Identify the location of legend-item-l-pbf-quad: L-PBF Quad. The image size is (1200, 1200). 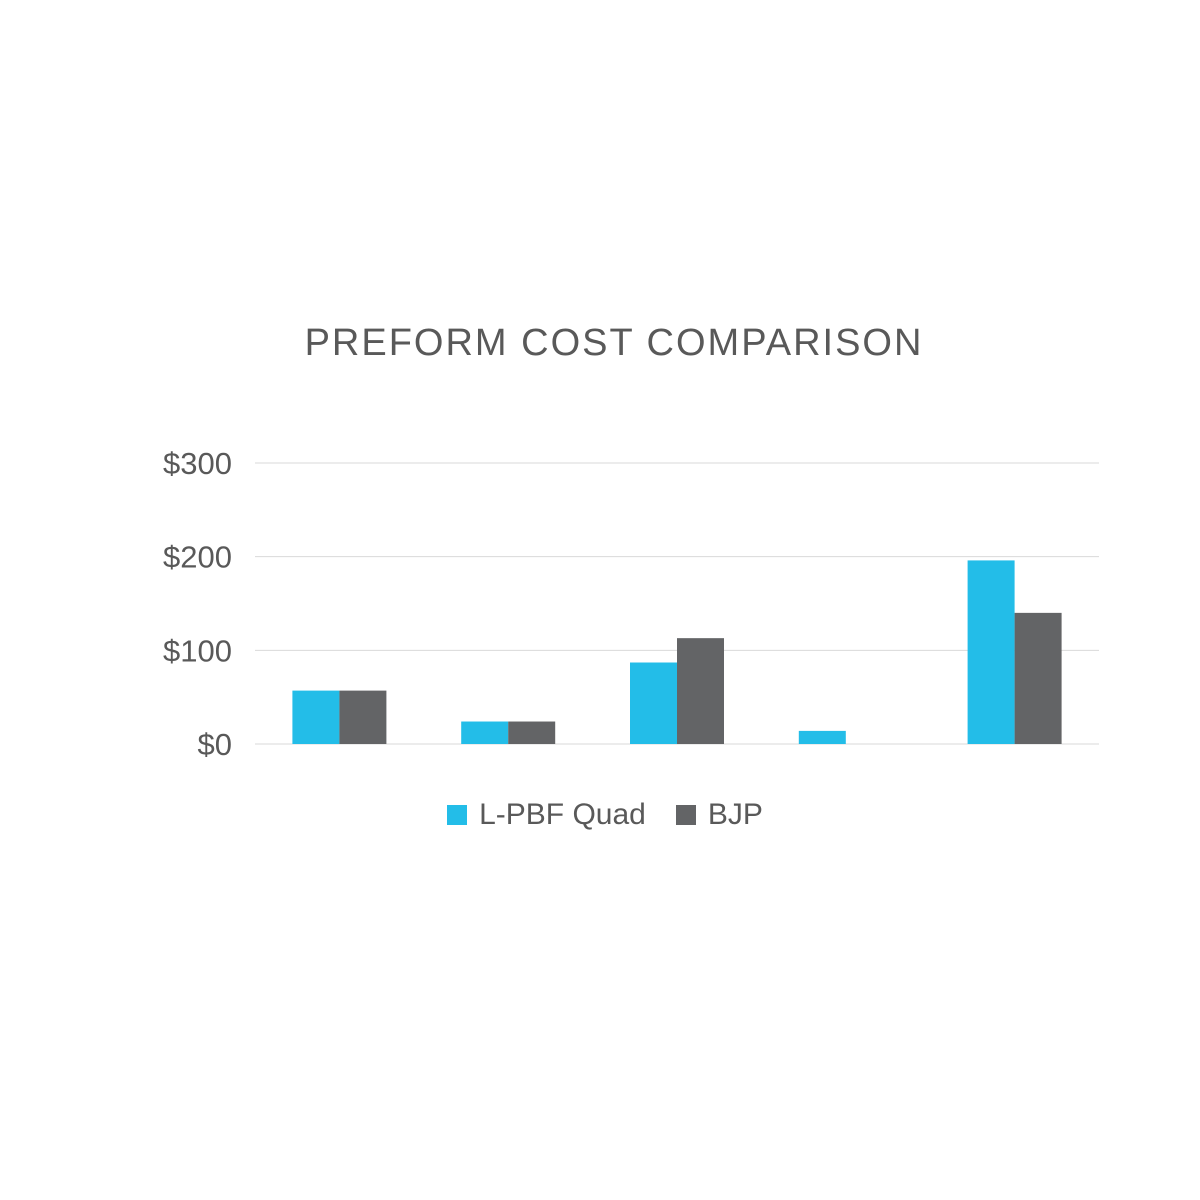
(546, 815).